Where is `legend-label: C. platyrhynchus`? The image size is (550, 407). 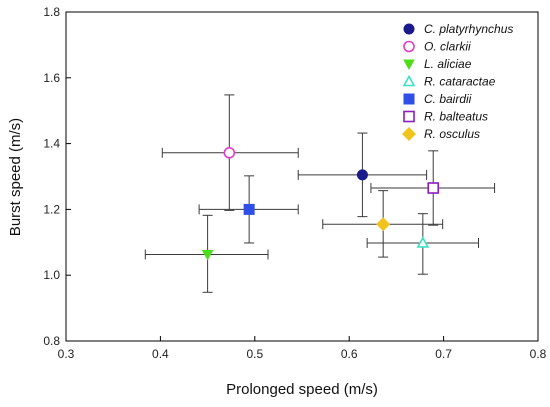 legend-label: C. platyrhynchus is located at coordinates (468, 29).